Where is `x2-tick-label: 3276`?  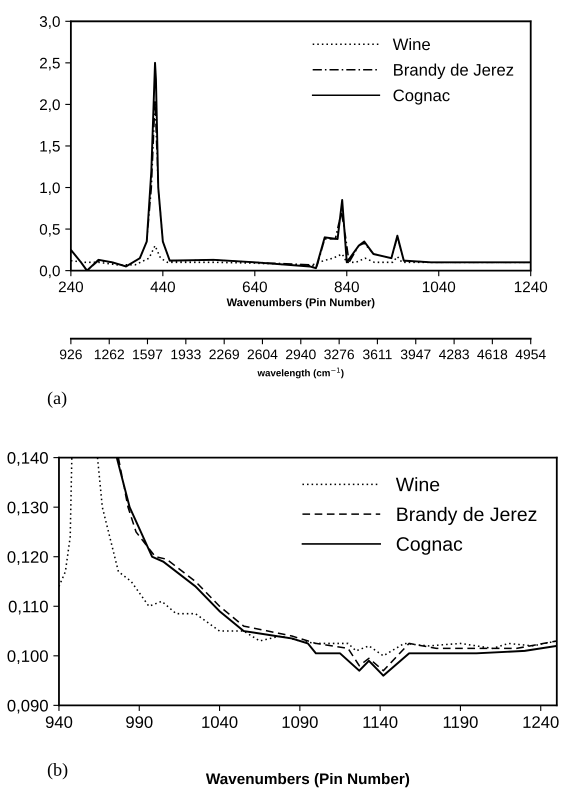
x2-tick-label: 3276 is located at coordinates (339, 354).